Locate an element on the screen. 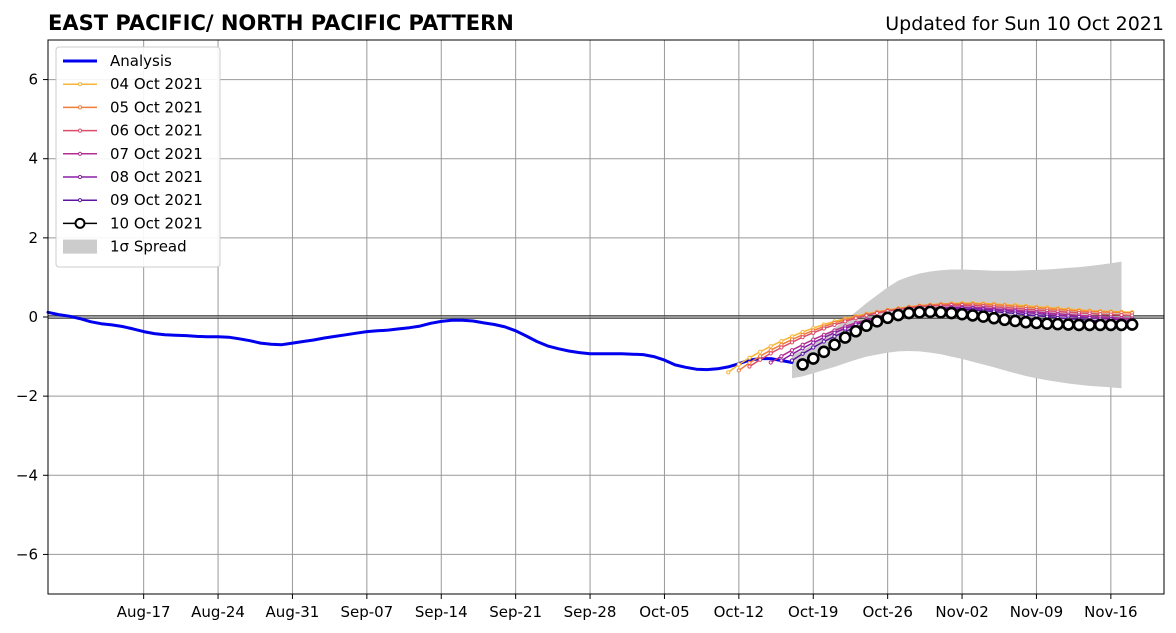 The height and width of the screenshot is (633, 1176). x-tick-label: Sep-28 is located at coordinates (590, 612).